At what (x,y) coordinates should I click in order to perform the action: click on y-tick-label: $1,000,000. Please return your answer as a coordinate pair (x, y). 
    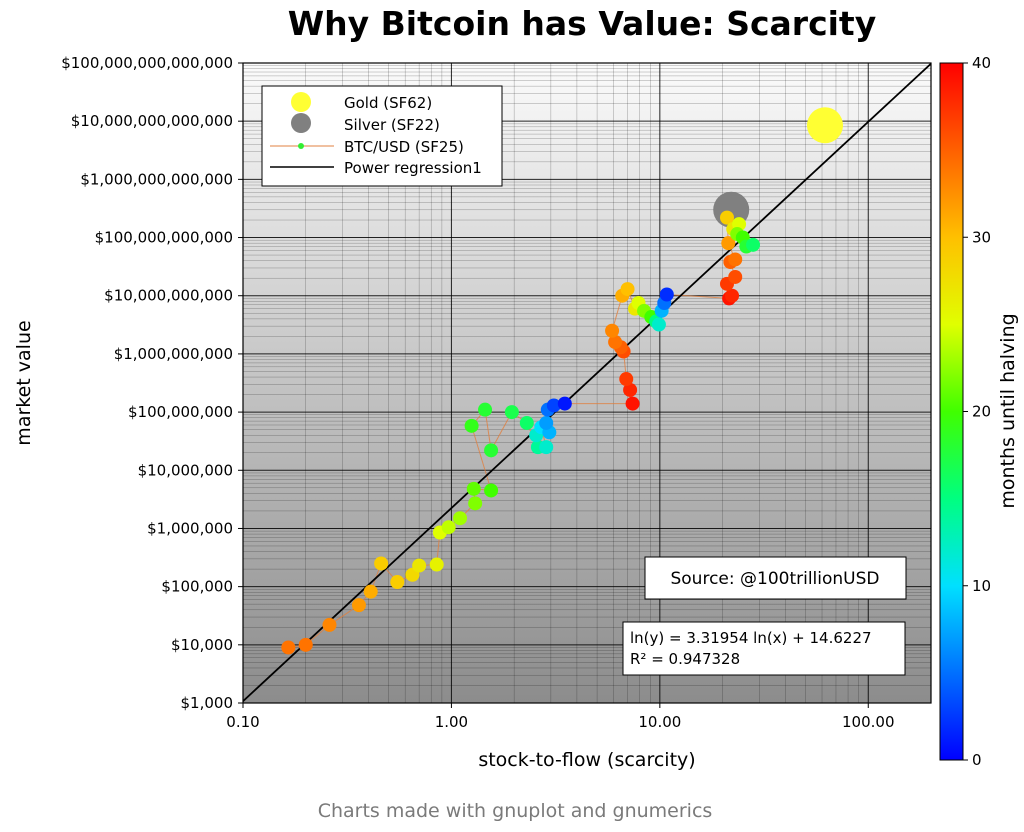
    Looking at the image, I should click on (190, 528).